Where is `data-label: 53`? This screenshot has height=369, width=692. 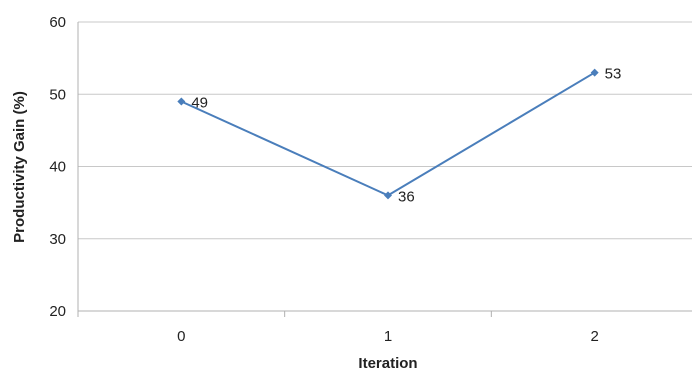 data-label: 53 is located at coordinates (613, 74).